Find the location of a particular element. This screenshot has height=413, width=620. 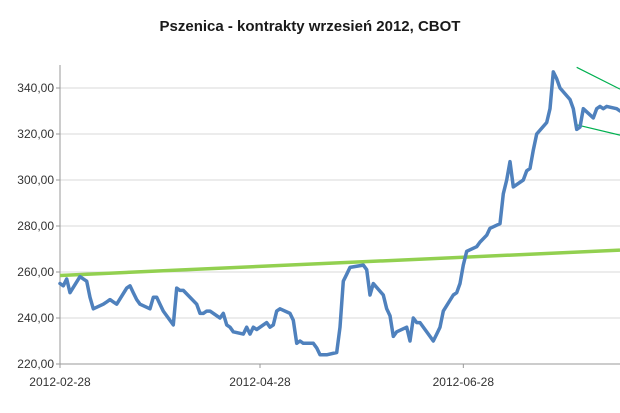

y-tick-label: 220,00 is located at coordinates (35, 364).